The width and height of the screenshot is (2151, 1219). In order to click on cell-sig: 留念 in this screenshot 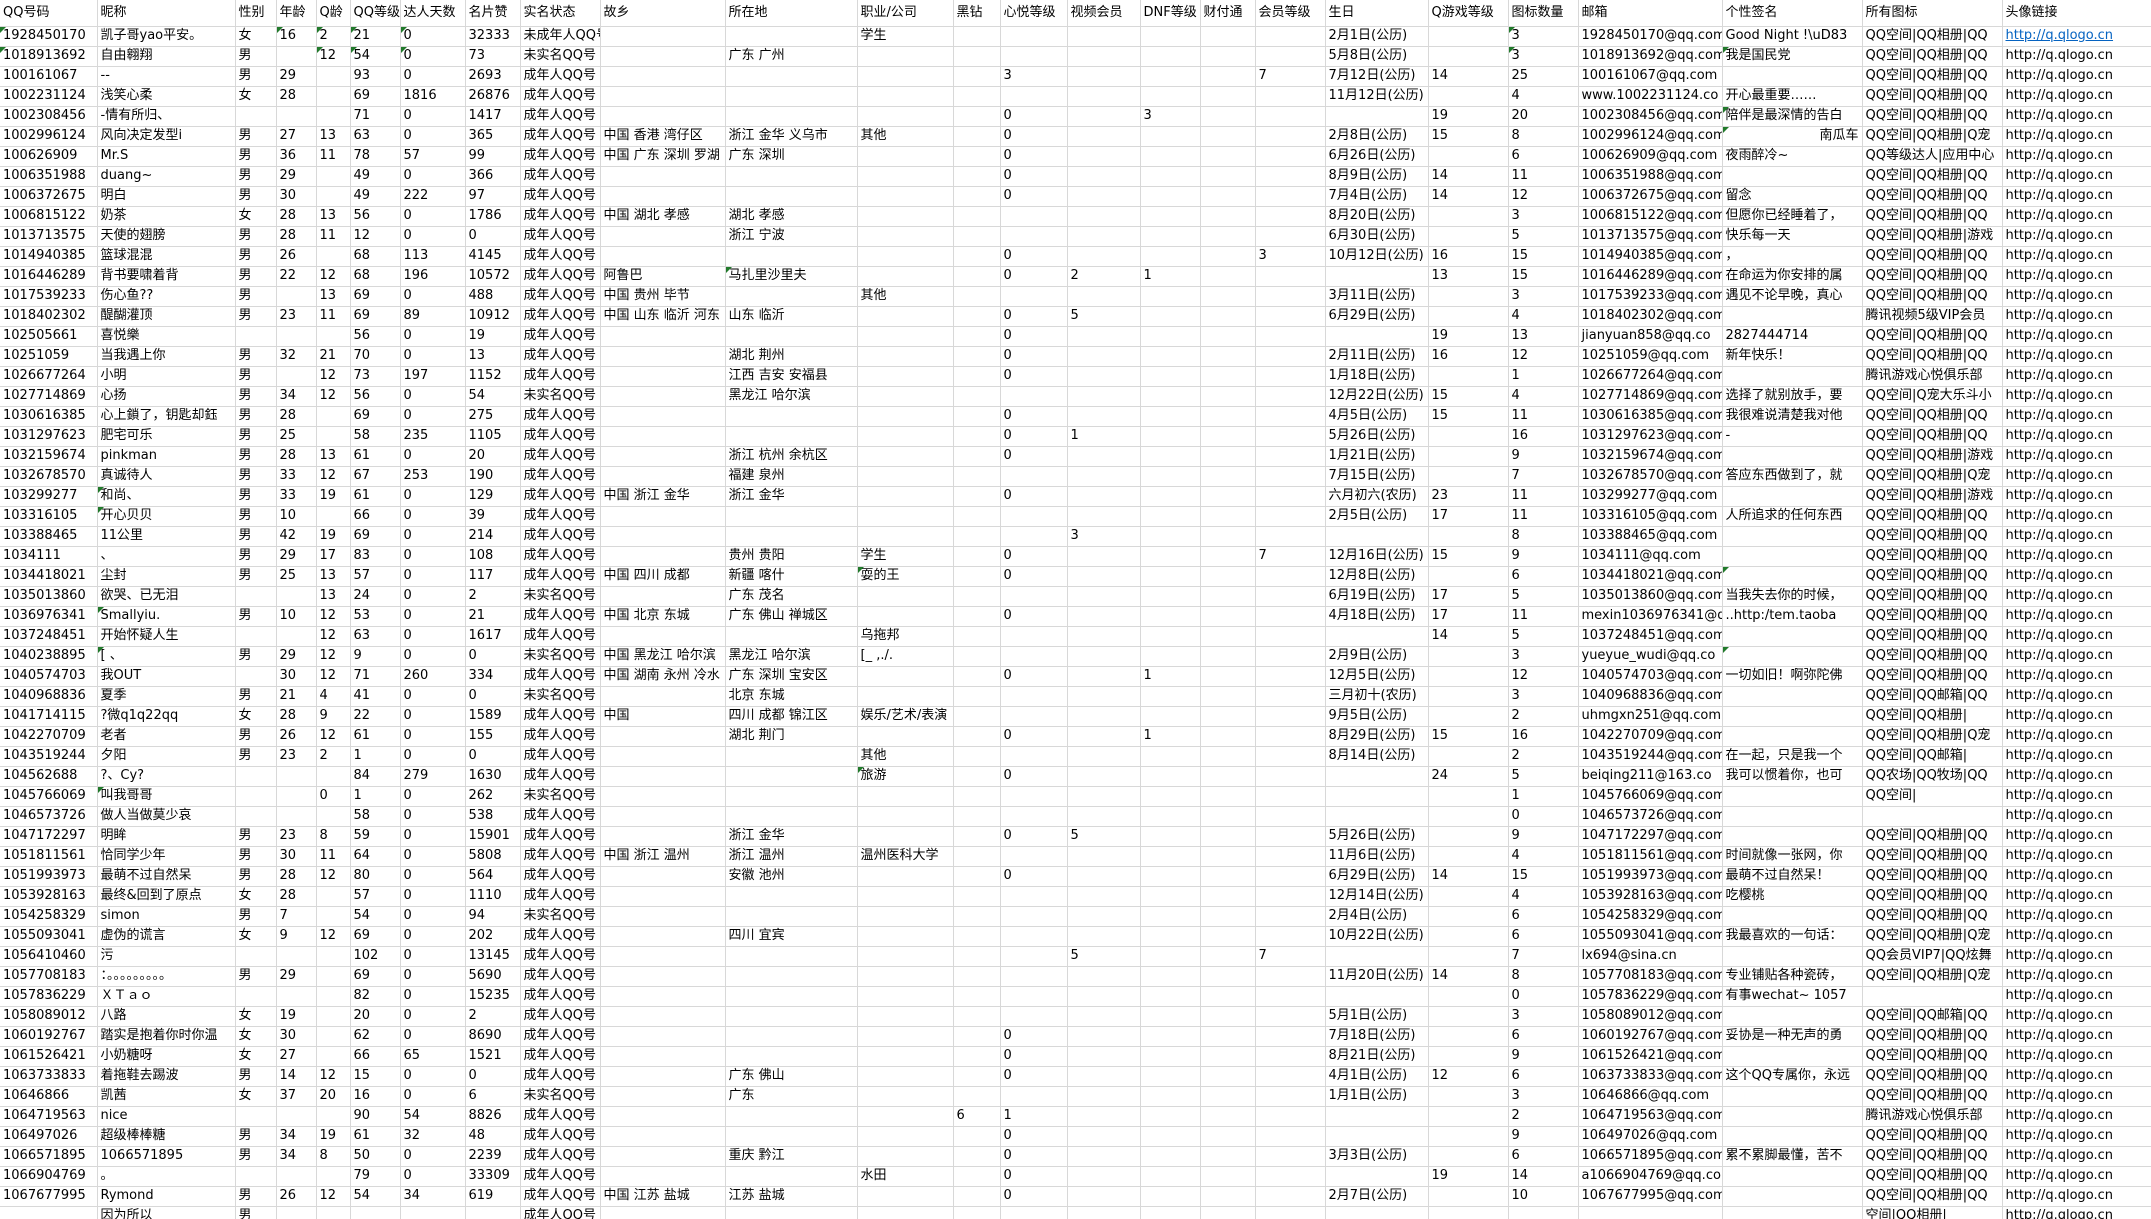, I will do `click(1792, 196)`.